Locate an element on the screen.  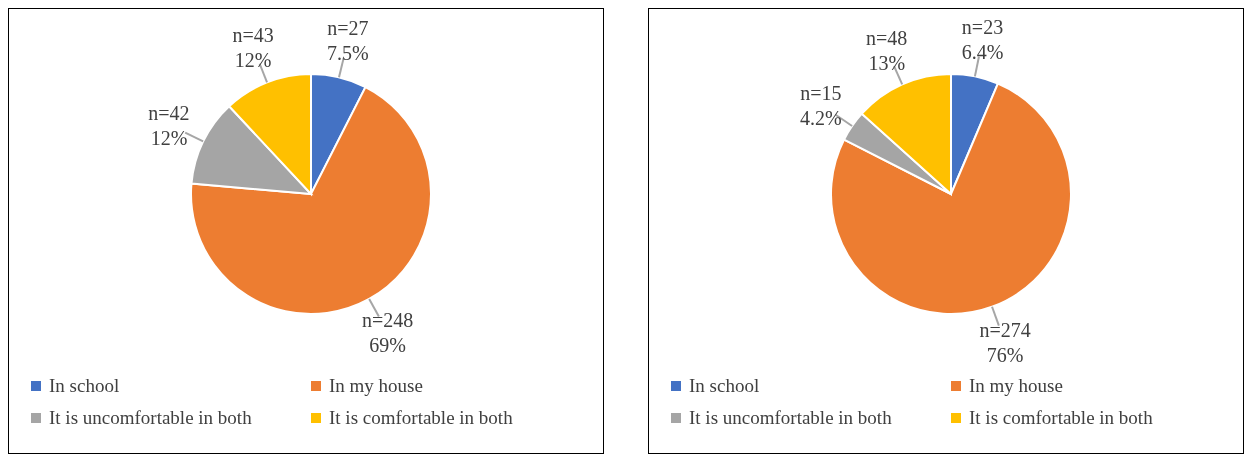
data-label: n=23 6.4% is located at coordinates (982, 40).